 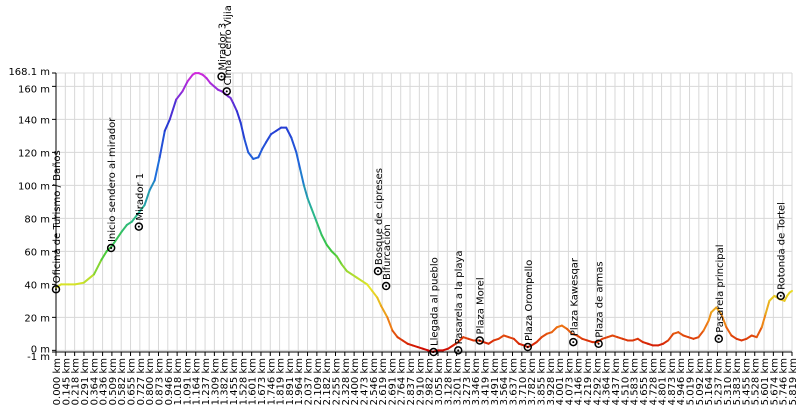 I want to click on x-tick-label: 4.437 km, so click(x=616, y=381).